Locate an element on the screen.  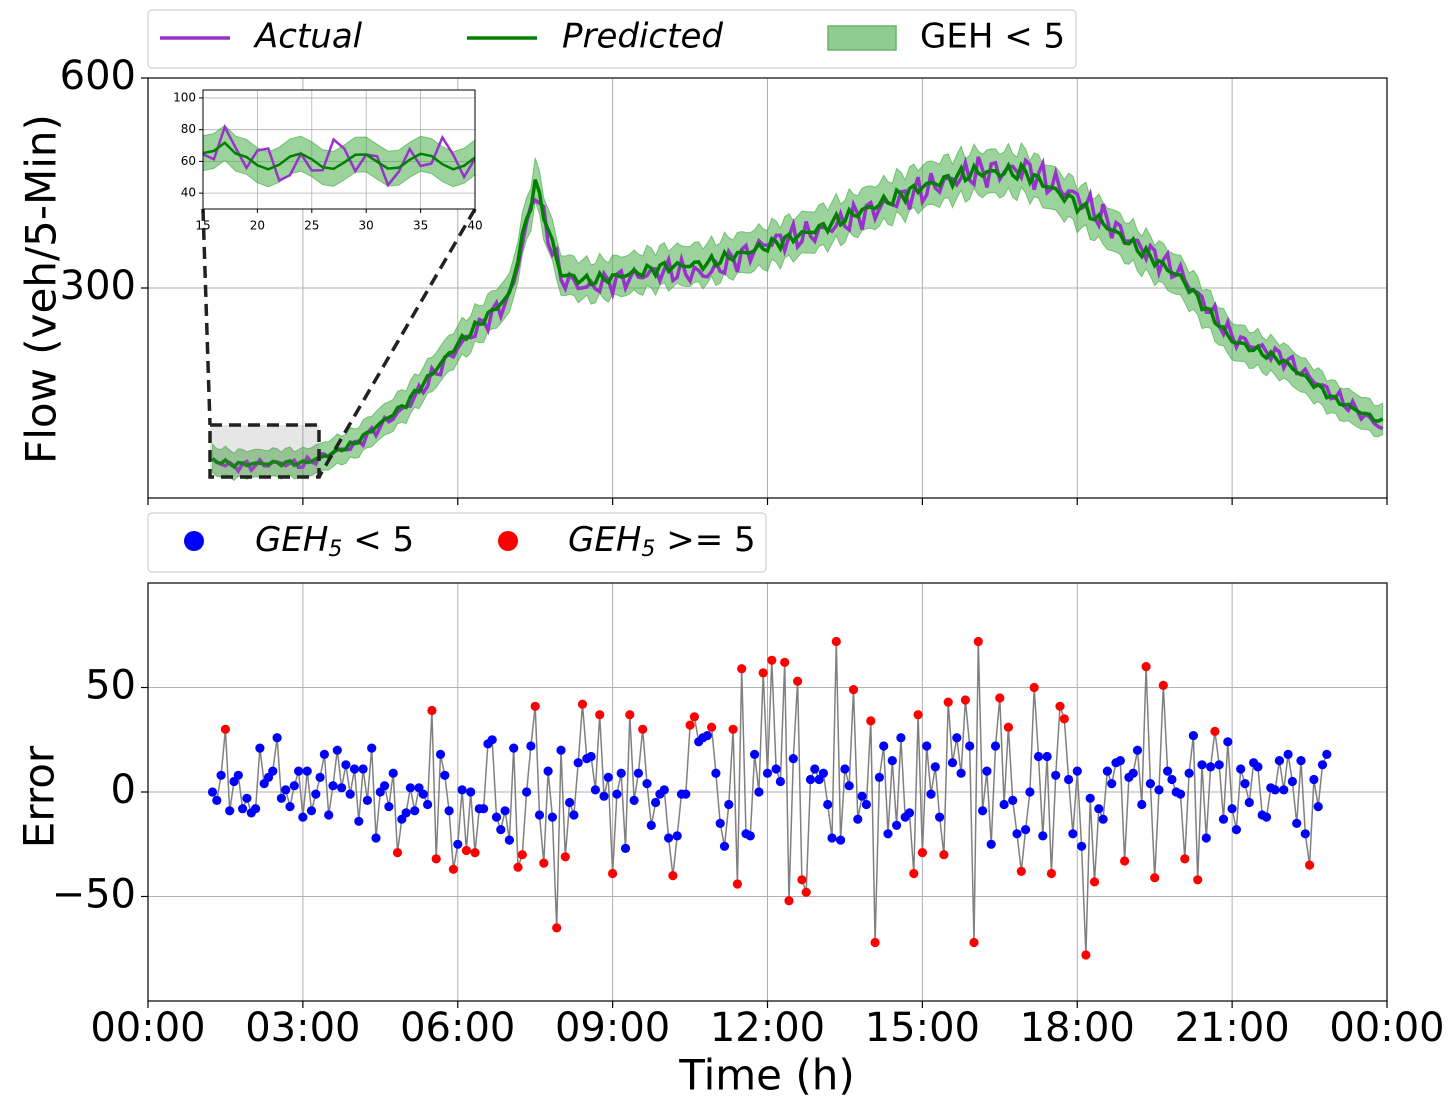
flow-legend: Actual Predicted GEH < 5 is located at coordinates (612, 39).